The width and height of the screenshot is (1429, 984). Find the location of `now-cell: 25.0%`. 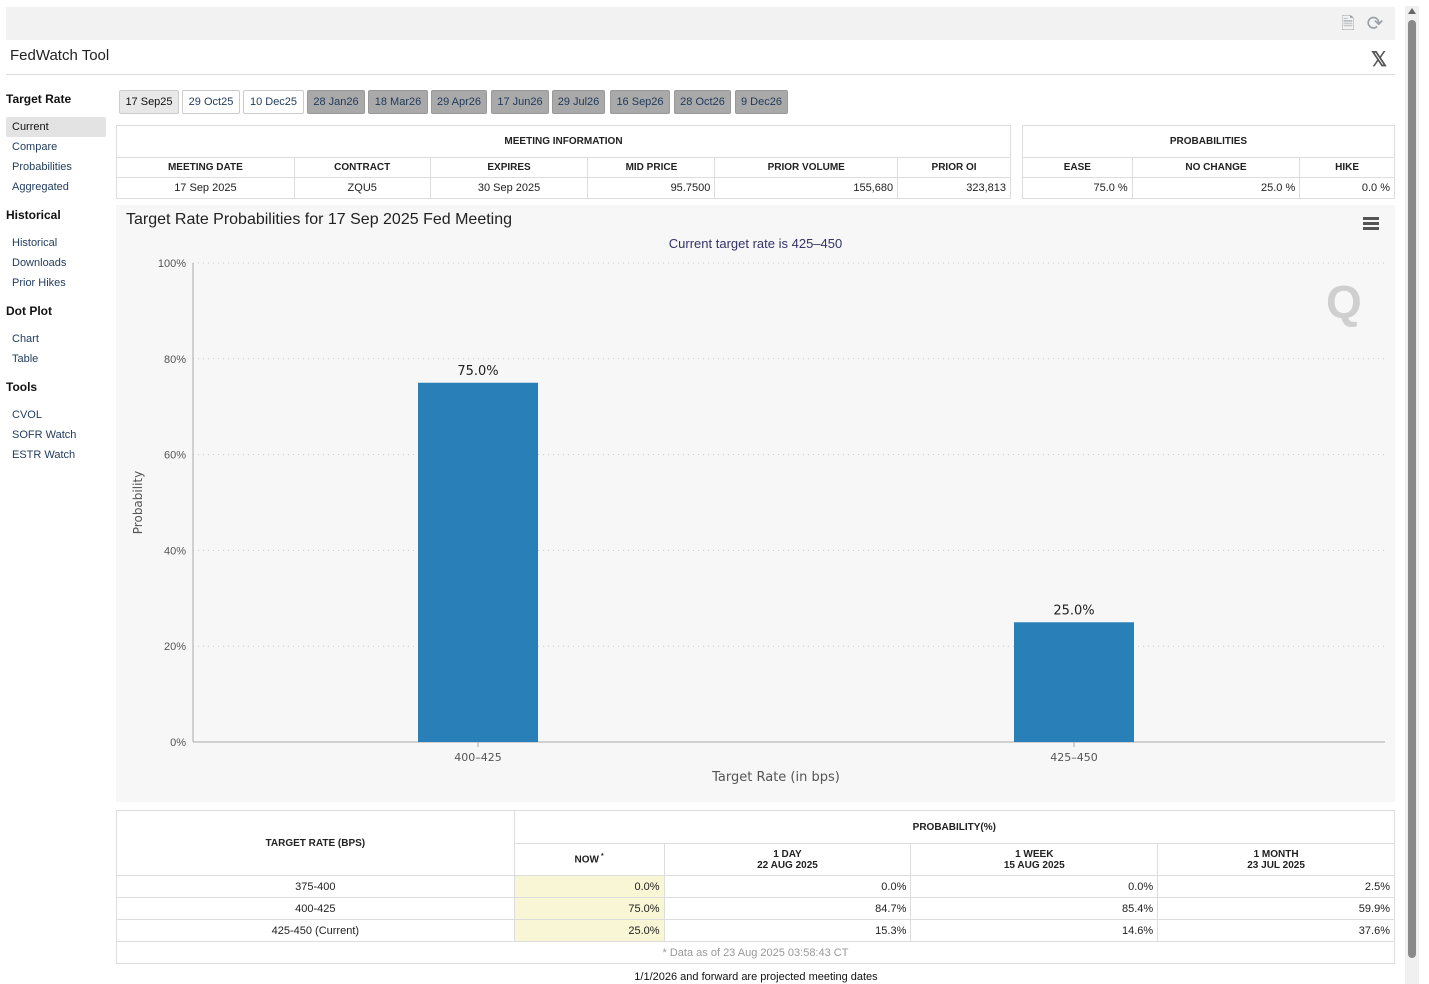

now-cell: 25.0% is located at coordinates (589, 930).